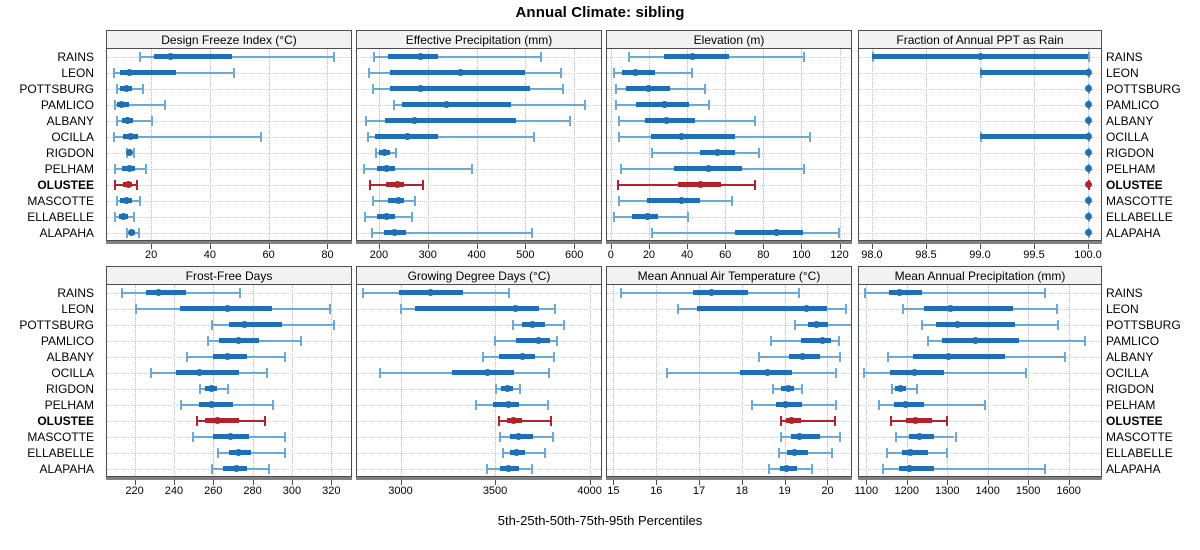 This screenshot has height=550, width=1200. What do you see at coordinates (292, 491) in the screenshot?
I see `axis-tick-label: 300` at bounding box center [292, 491].